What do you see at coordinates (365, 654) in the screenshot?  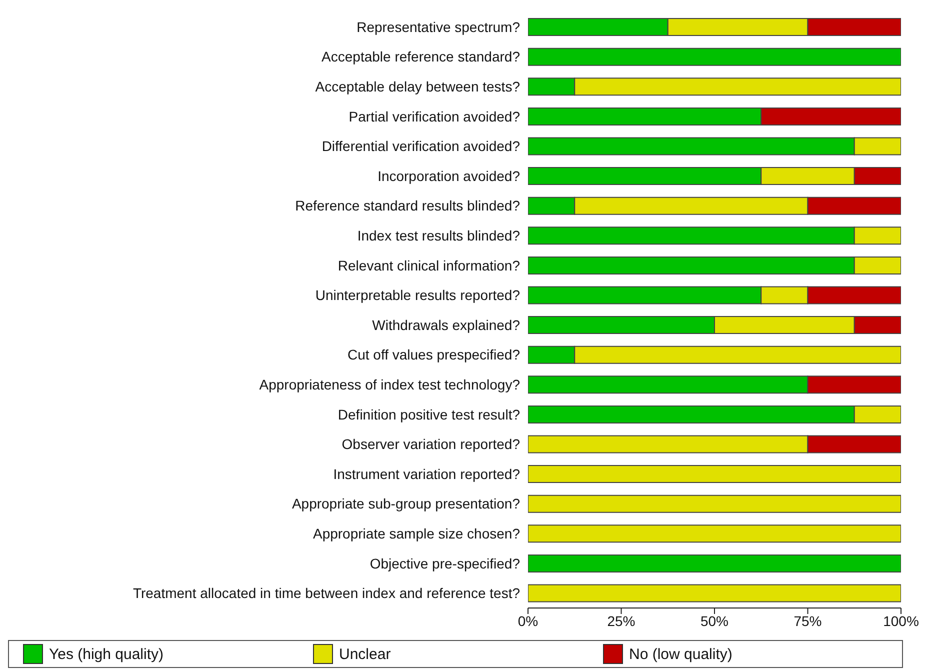 I see `legend-label: Unclear` at bounding box center [365, 654].